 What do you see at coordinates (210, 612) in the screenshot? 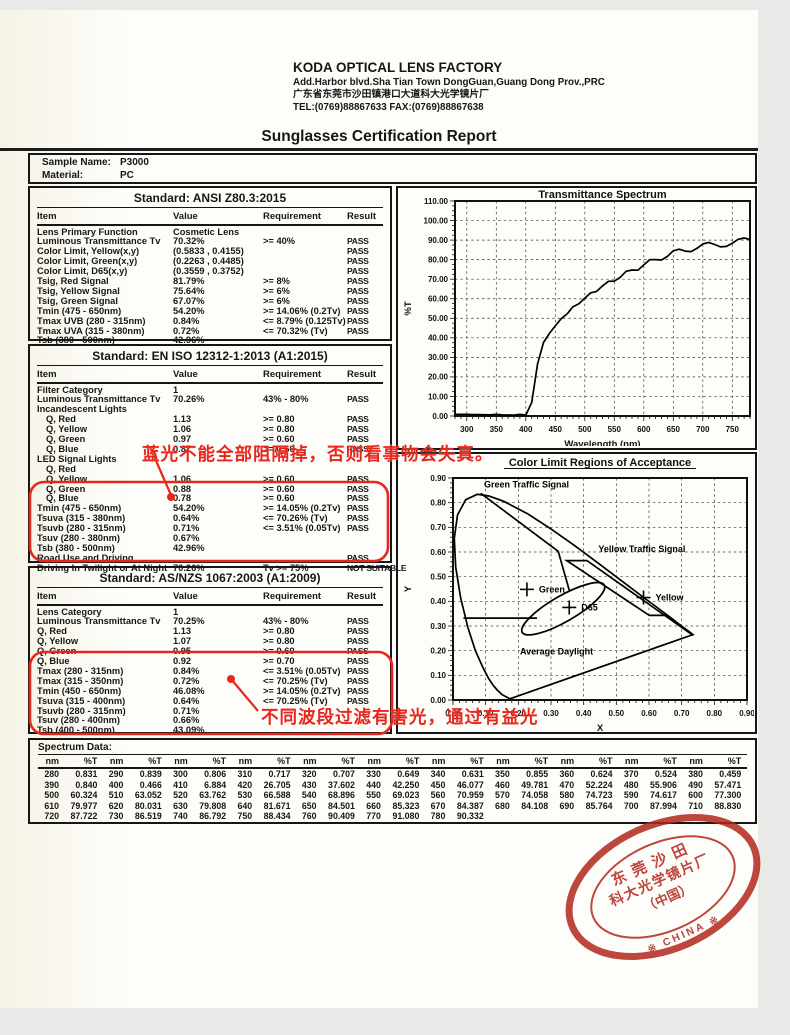
I see `table-row: Lens Category 1` at bounding box center [210, 612].